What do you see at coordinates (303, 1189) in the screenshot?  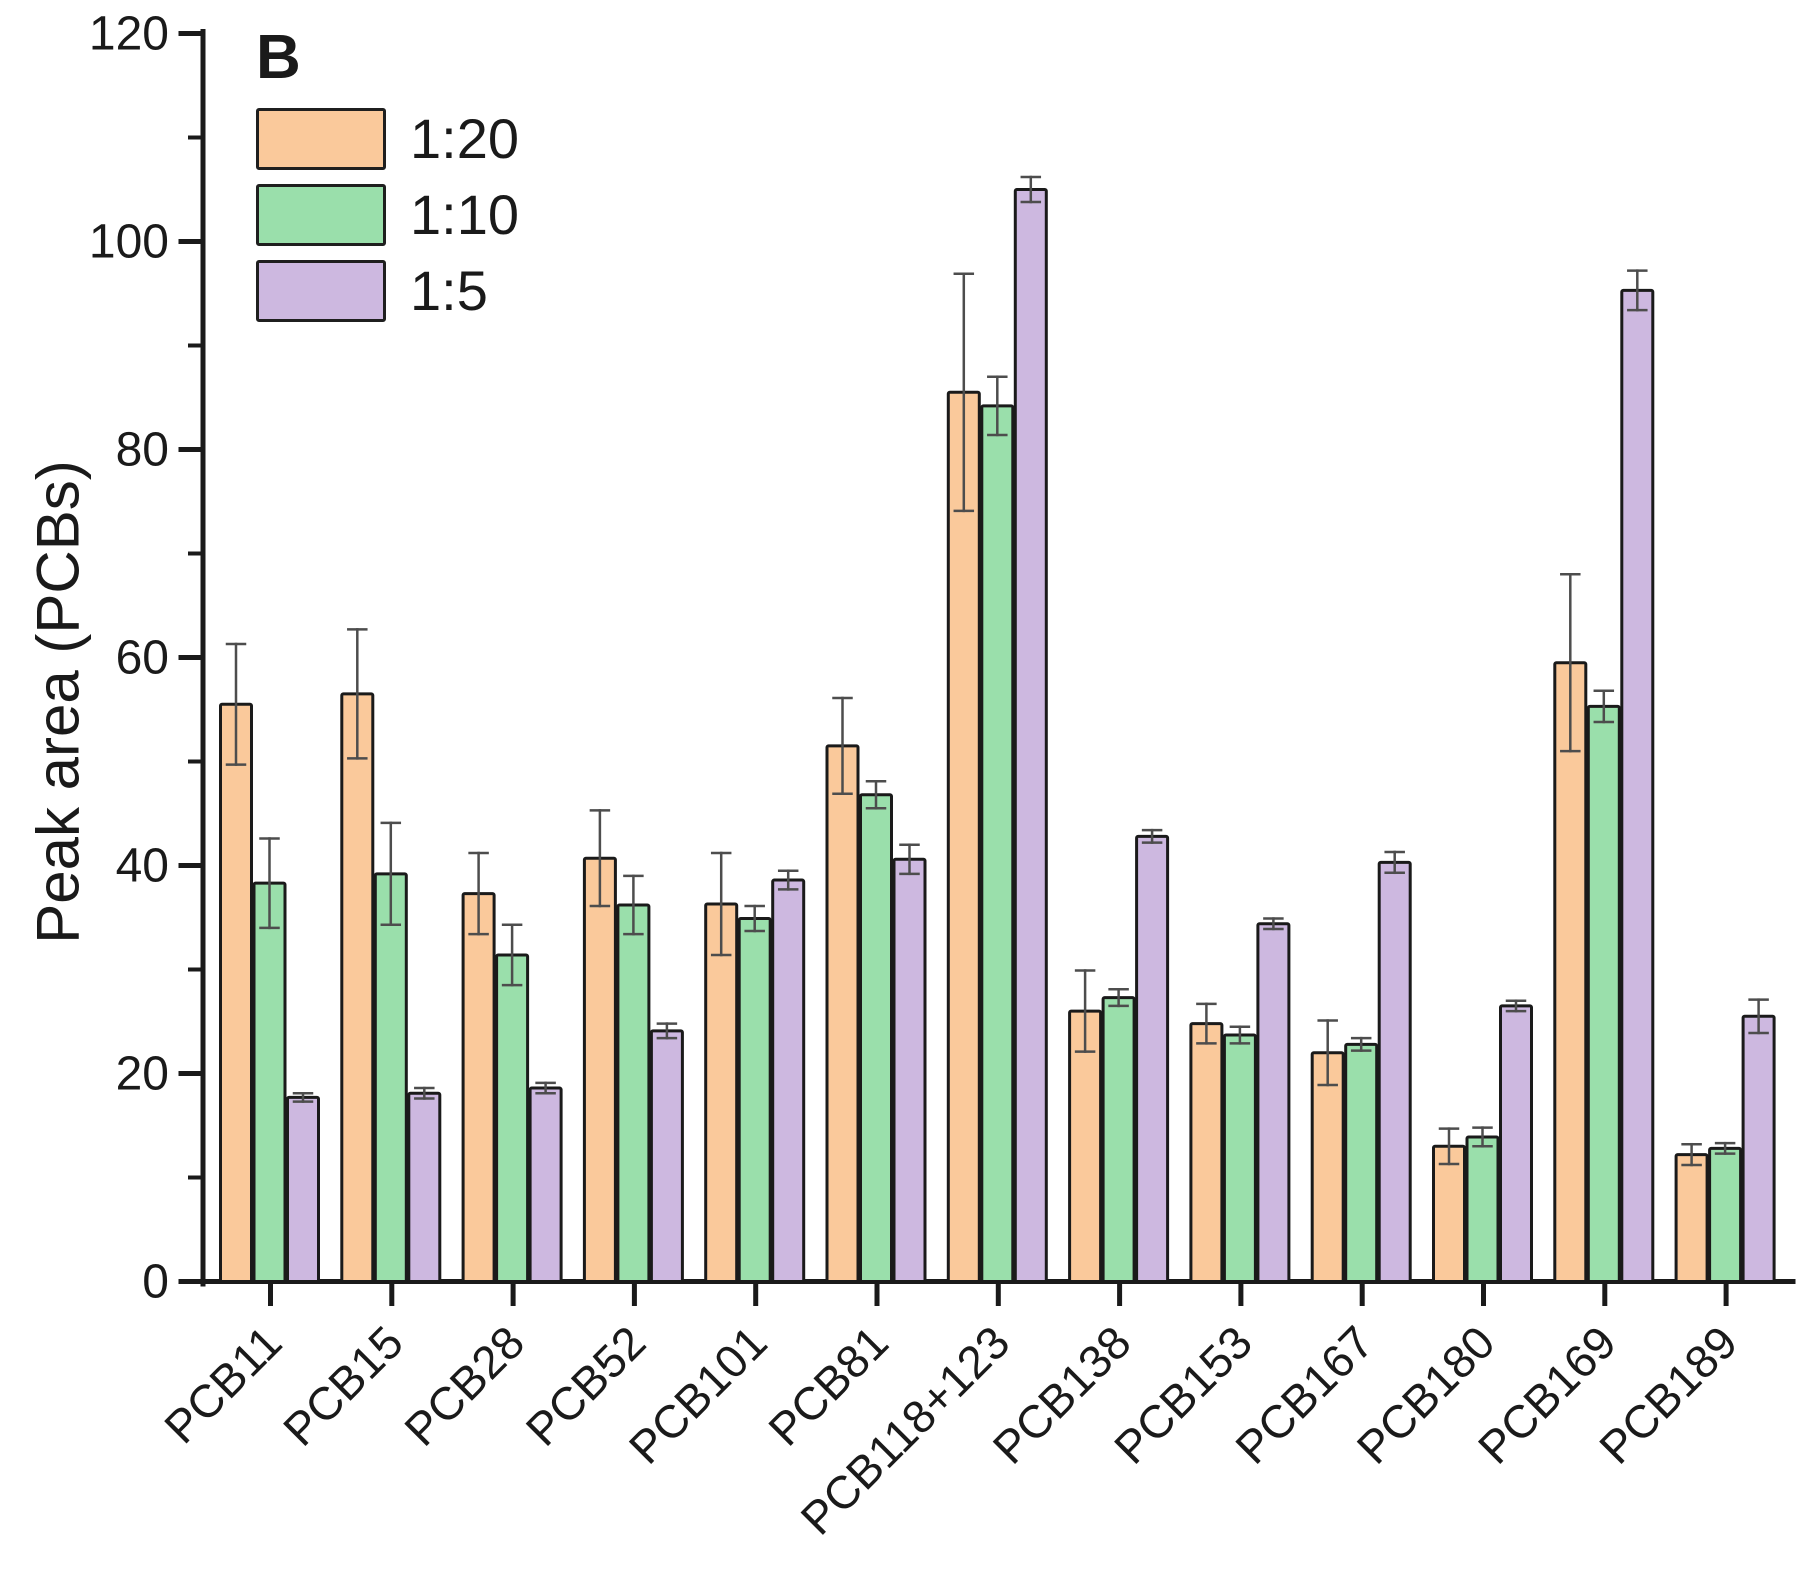 I see `bar-PCB11-1:5` at bounding box center [303, 1189].